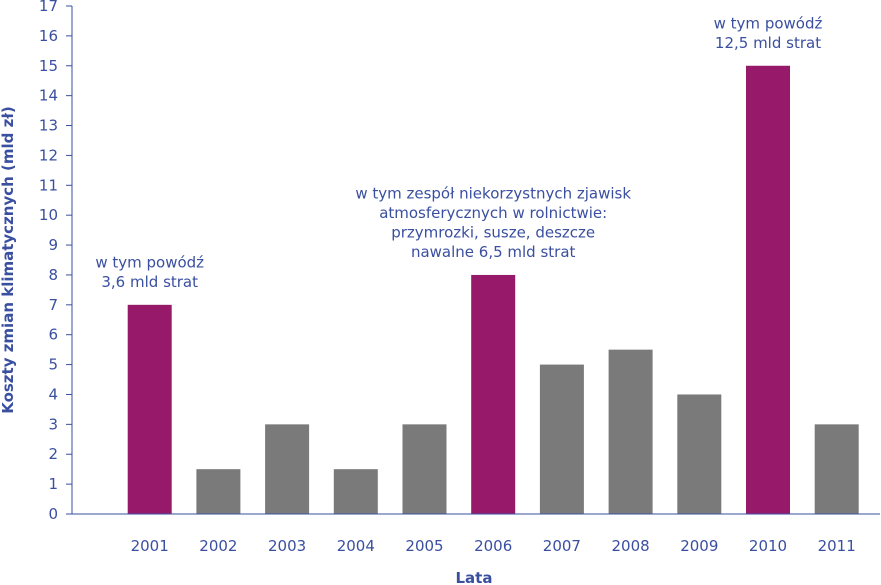  I want to click on y-tick-label: 15, so click(48, 66).